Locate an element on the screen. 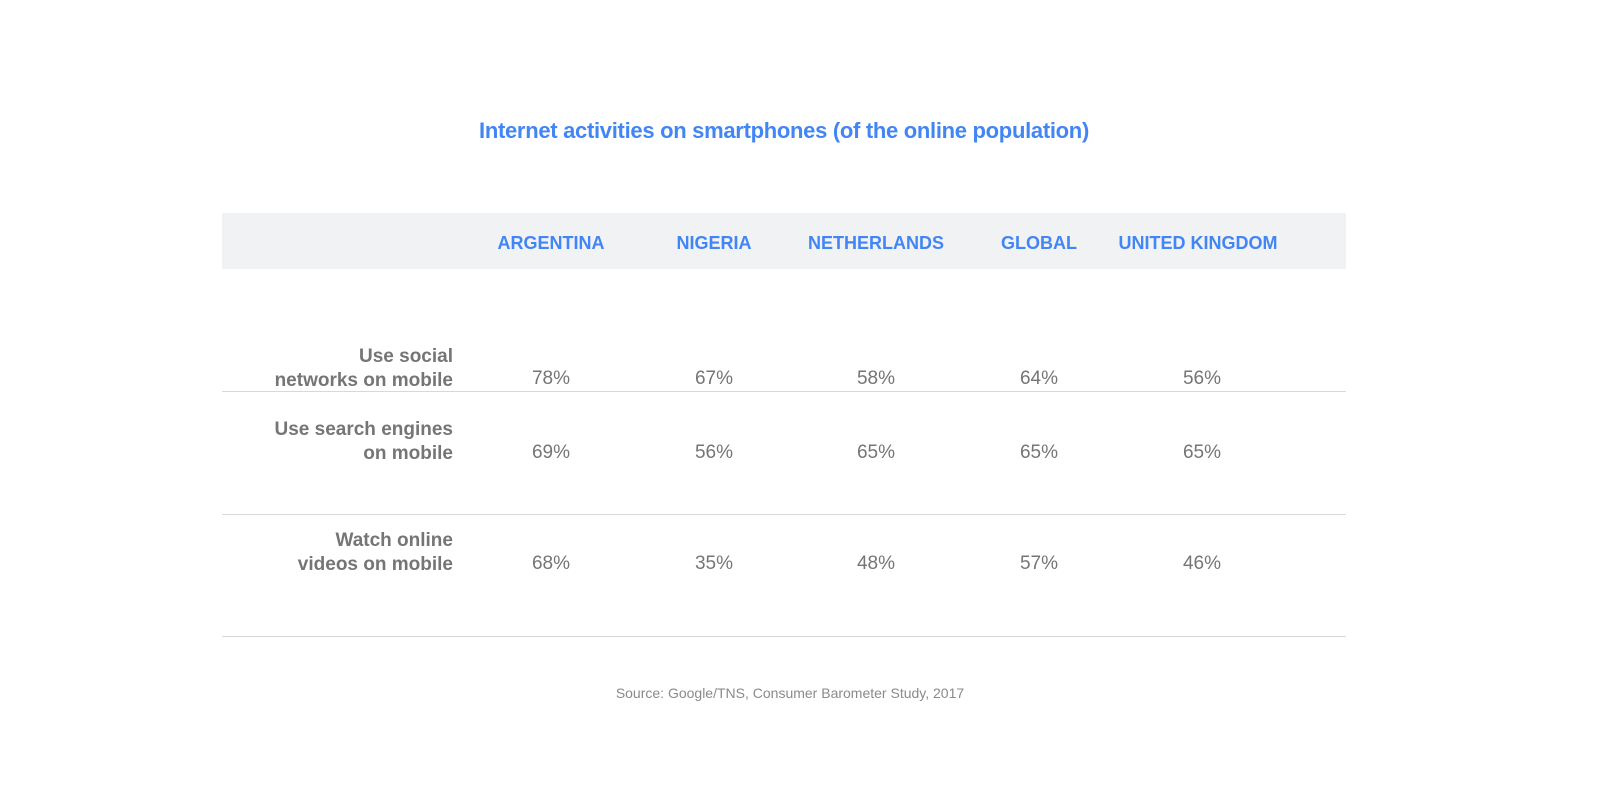 The image size is (1600, 800). row-label-online-videos: Watch online videos on mobile is located at coordinates (375, 552).